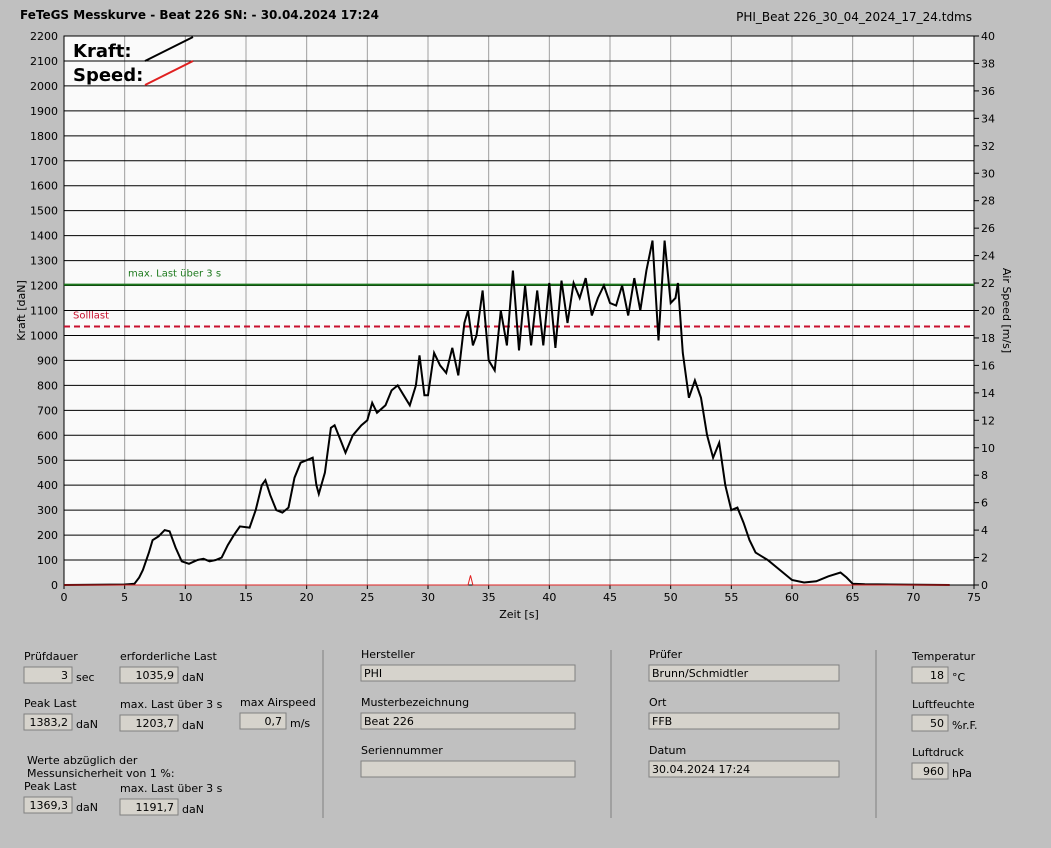 The height and width of the screenshot is (848, 1051). What do you see at coordinates (50, 703) in the screenshot?
I see `field-label: Peak Last` at bounding box center [50, 703].